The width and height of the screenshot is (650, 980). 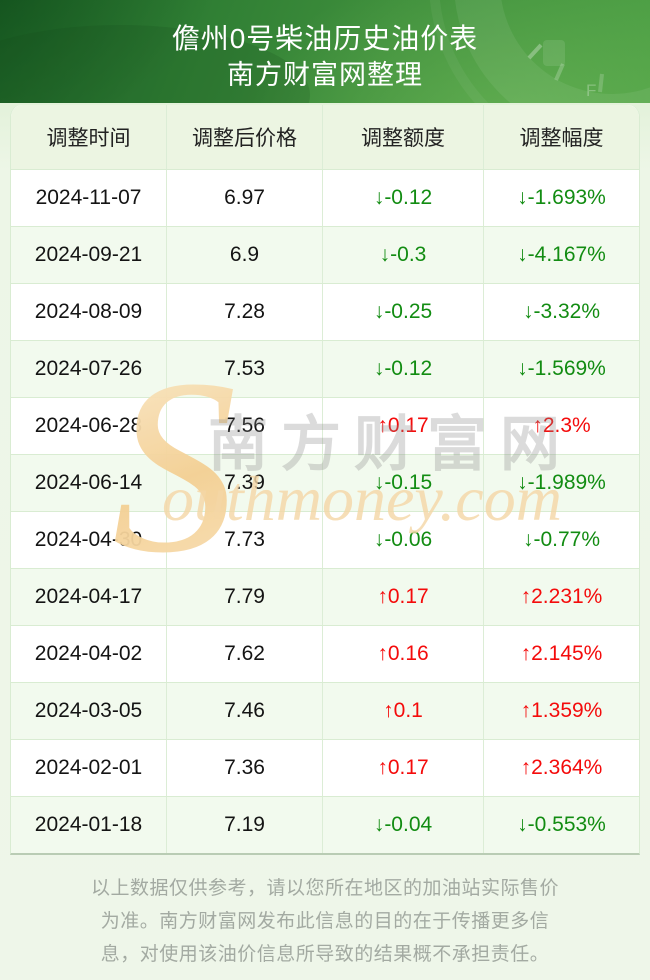 I want to click on cell-price: 7.73, so click(x=245, y=540).